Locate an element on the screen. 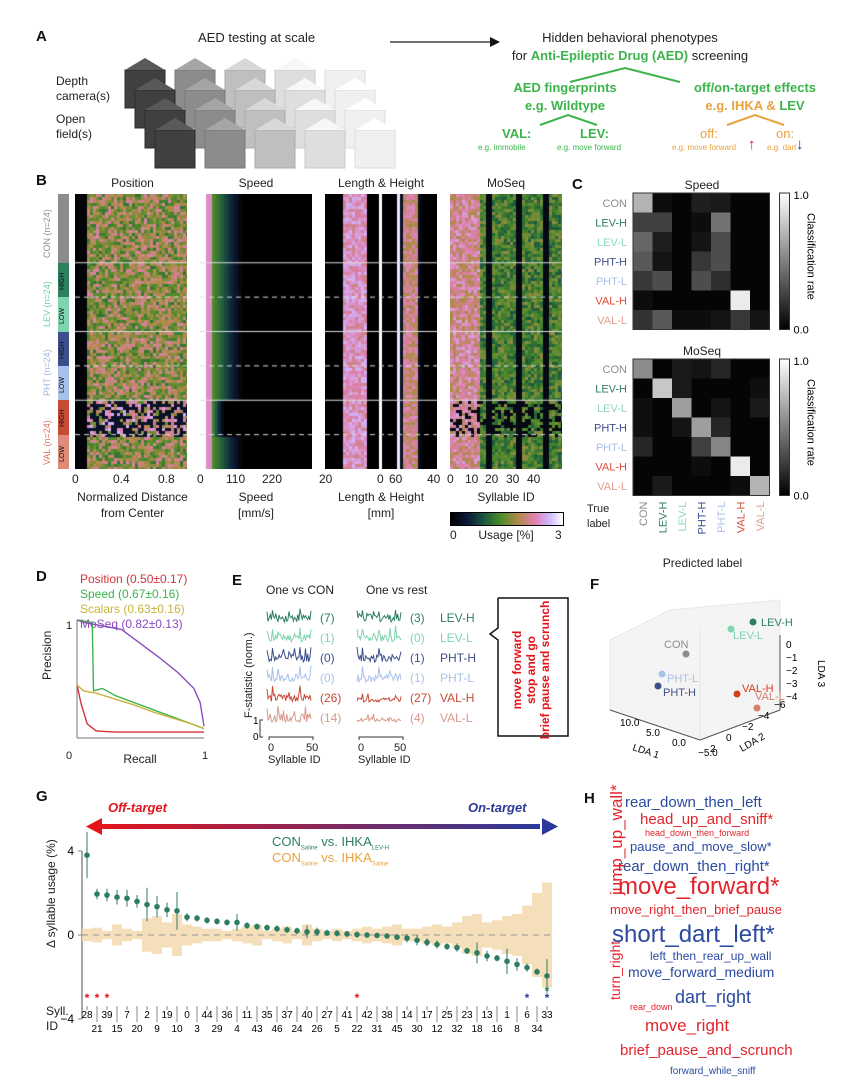 This screenshot has height=1077, width=845. group-name: PHT (n=24) is located at coordinates (47, 372).